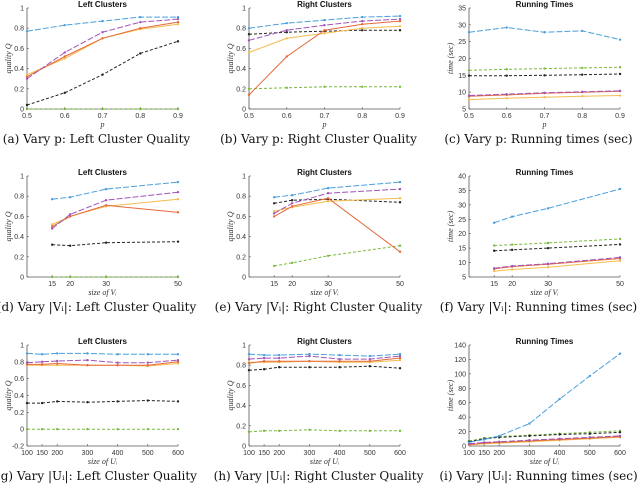  Describe the element at coordinates (52, 284) in the screenshot. I see `x-tick-label: 15` at that location.